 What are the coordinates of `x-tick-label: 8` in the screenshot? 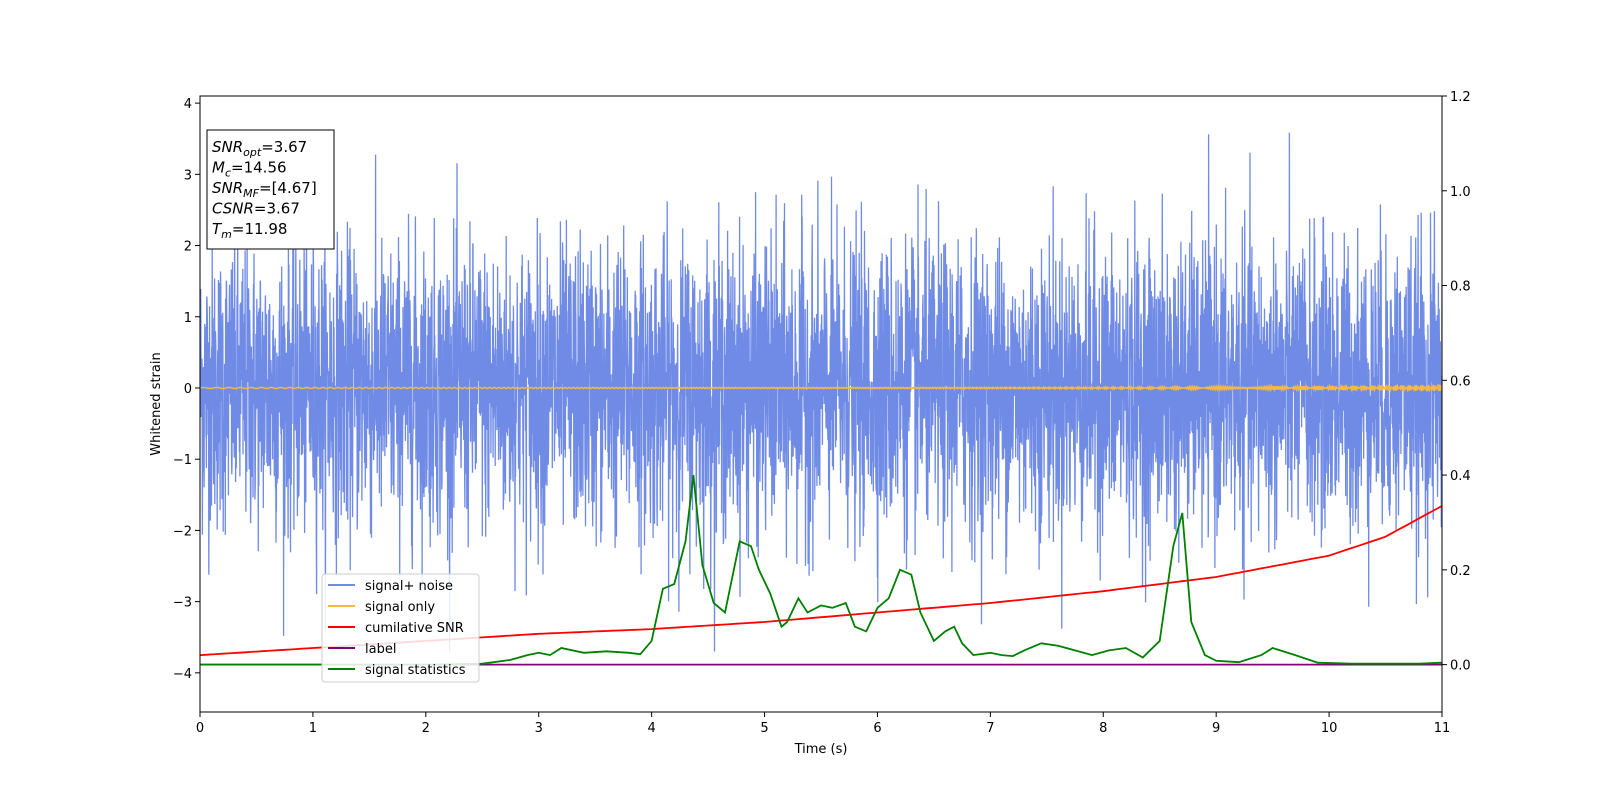 It's located at (1103, 728).